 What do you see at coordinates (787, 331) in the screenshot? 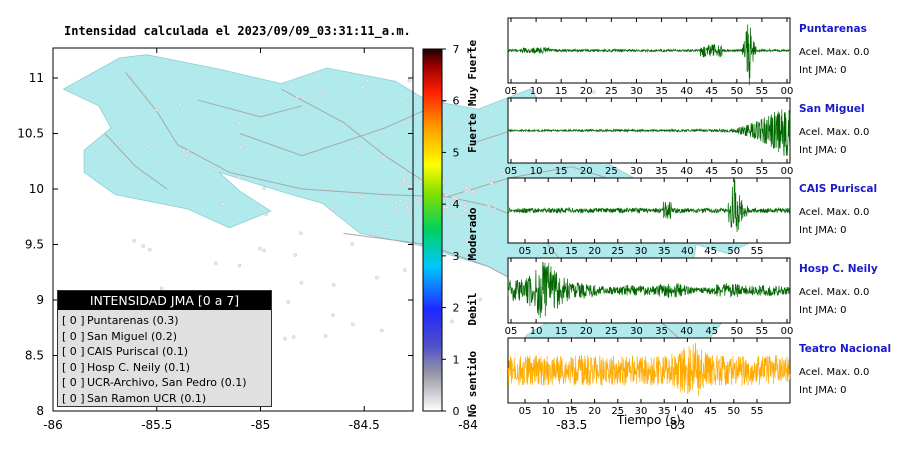
I see `time-tick-label: 00` at bounding box center [787, 331].